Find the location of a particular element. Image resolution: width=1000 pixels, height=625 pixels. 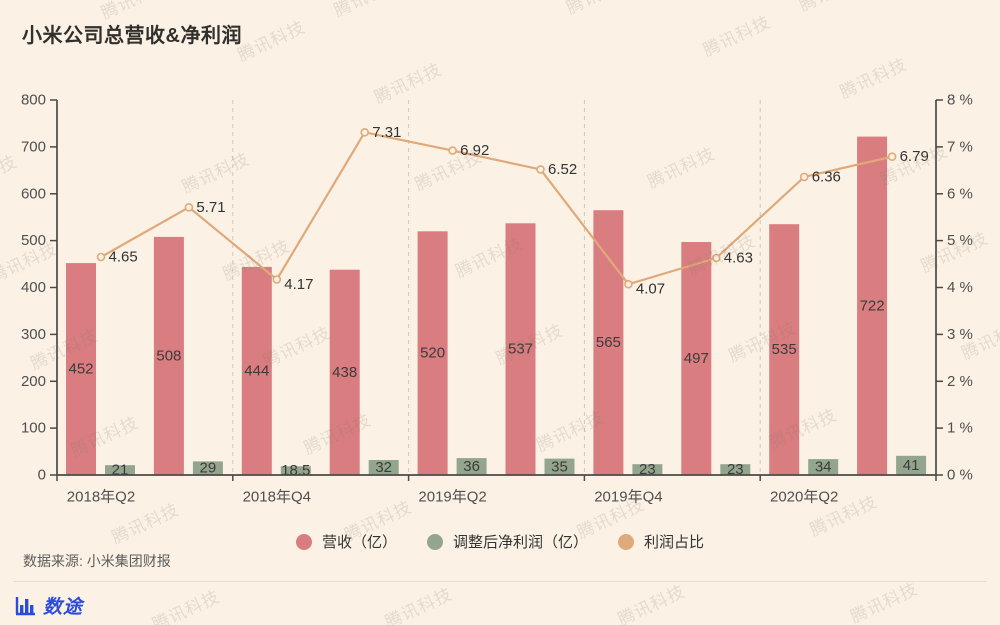

svg-text: 565 is located at coordinates (608, 342).